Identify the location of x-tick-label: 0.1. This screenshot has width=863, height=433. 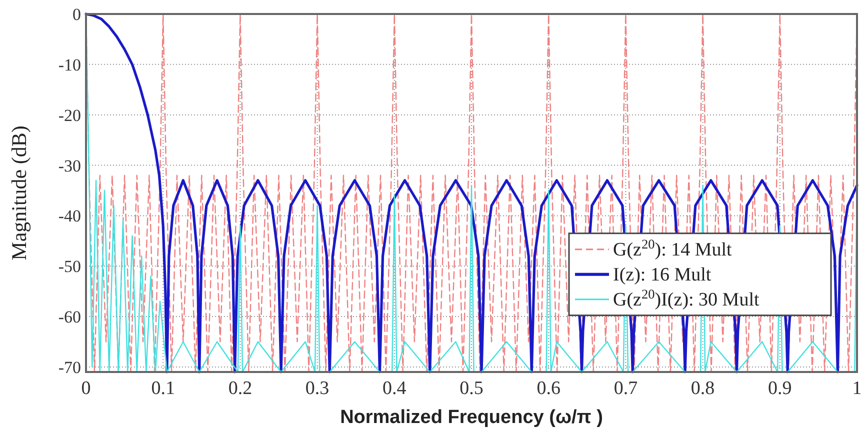
(163, 388).